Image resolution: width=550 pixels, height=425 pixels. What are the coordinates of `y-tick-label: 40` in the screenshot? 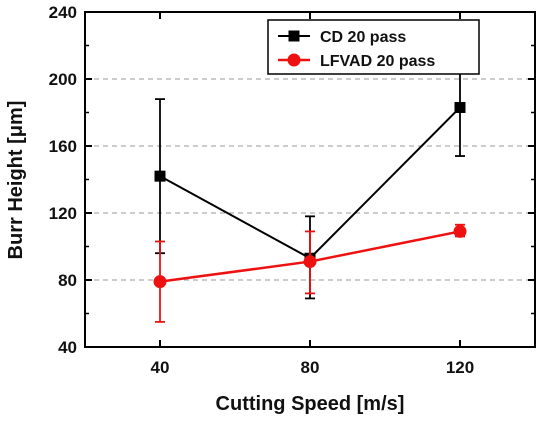 It's located at (67, 347).